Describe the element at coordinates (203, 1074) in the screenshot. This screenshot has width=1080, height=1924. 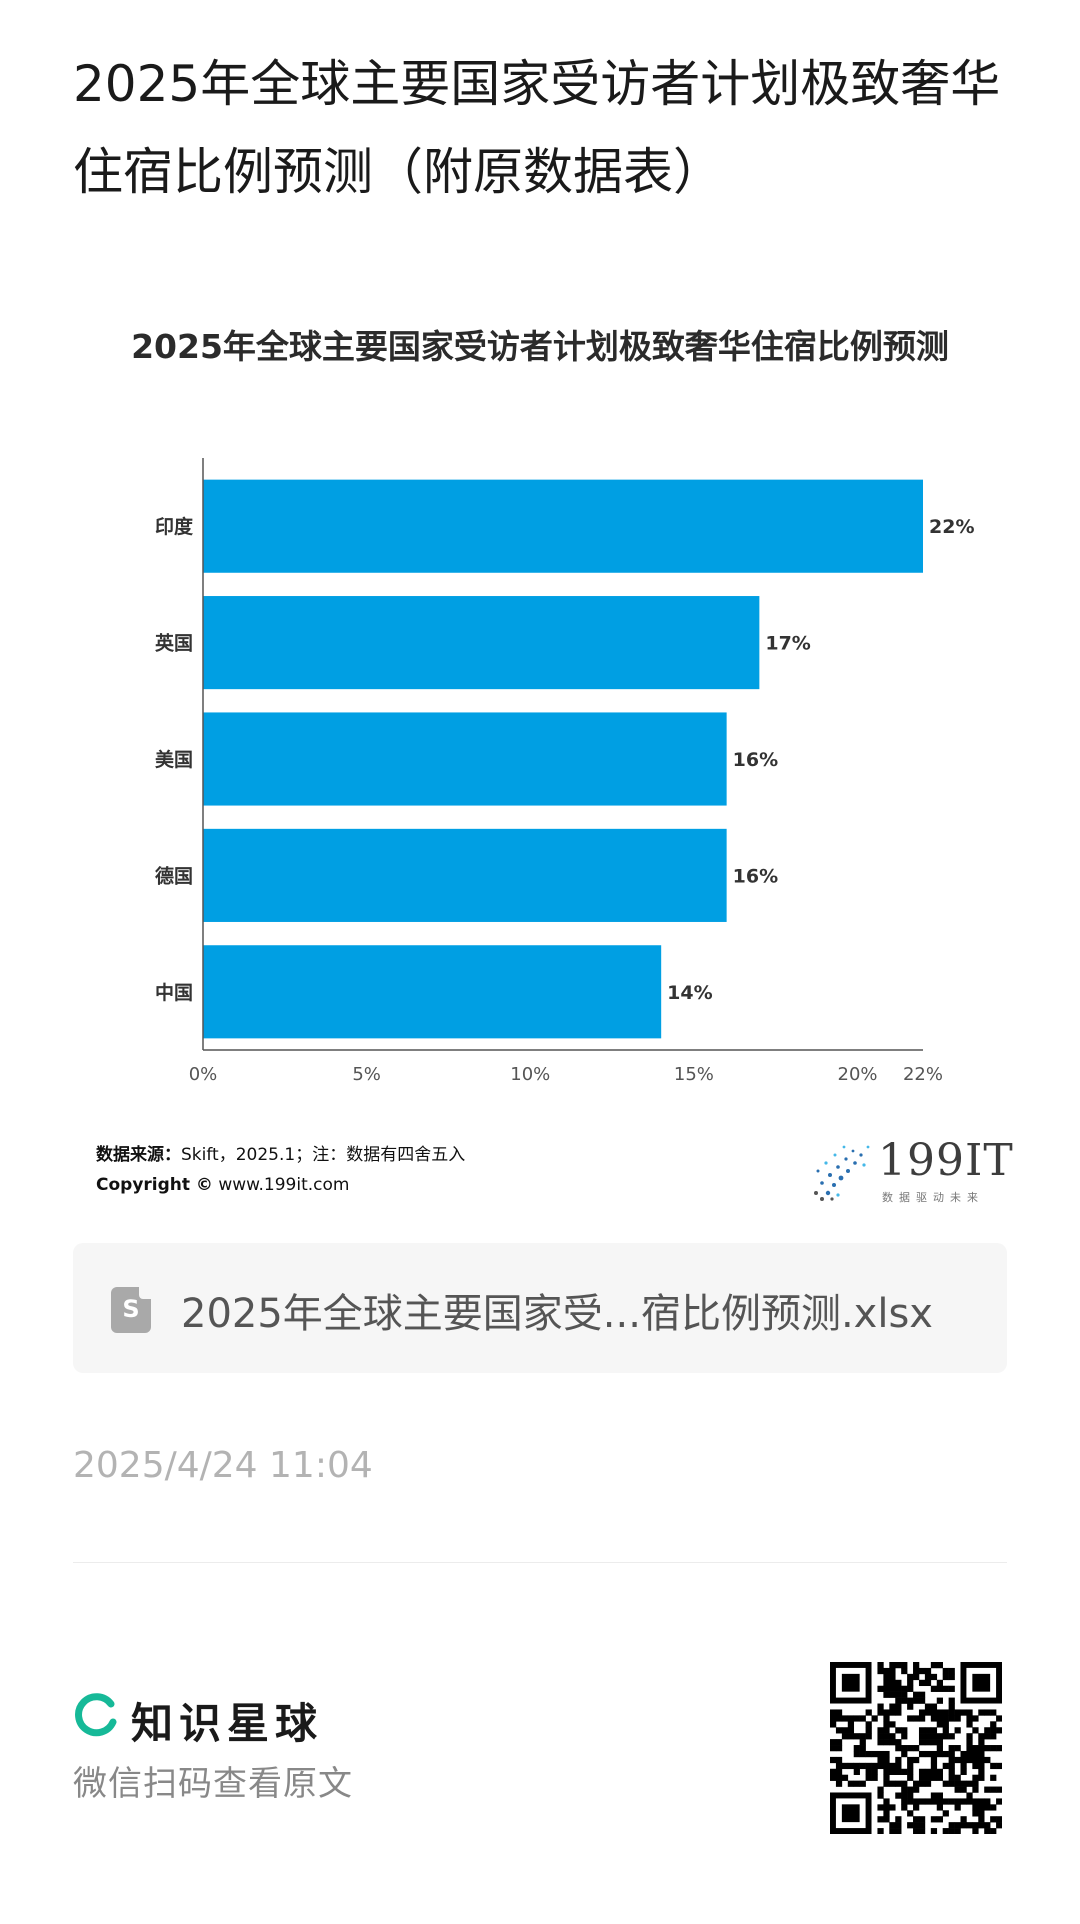
I see `x-tick-label: 0%` at that location.